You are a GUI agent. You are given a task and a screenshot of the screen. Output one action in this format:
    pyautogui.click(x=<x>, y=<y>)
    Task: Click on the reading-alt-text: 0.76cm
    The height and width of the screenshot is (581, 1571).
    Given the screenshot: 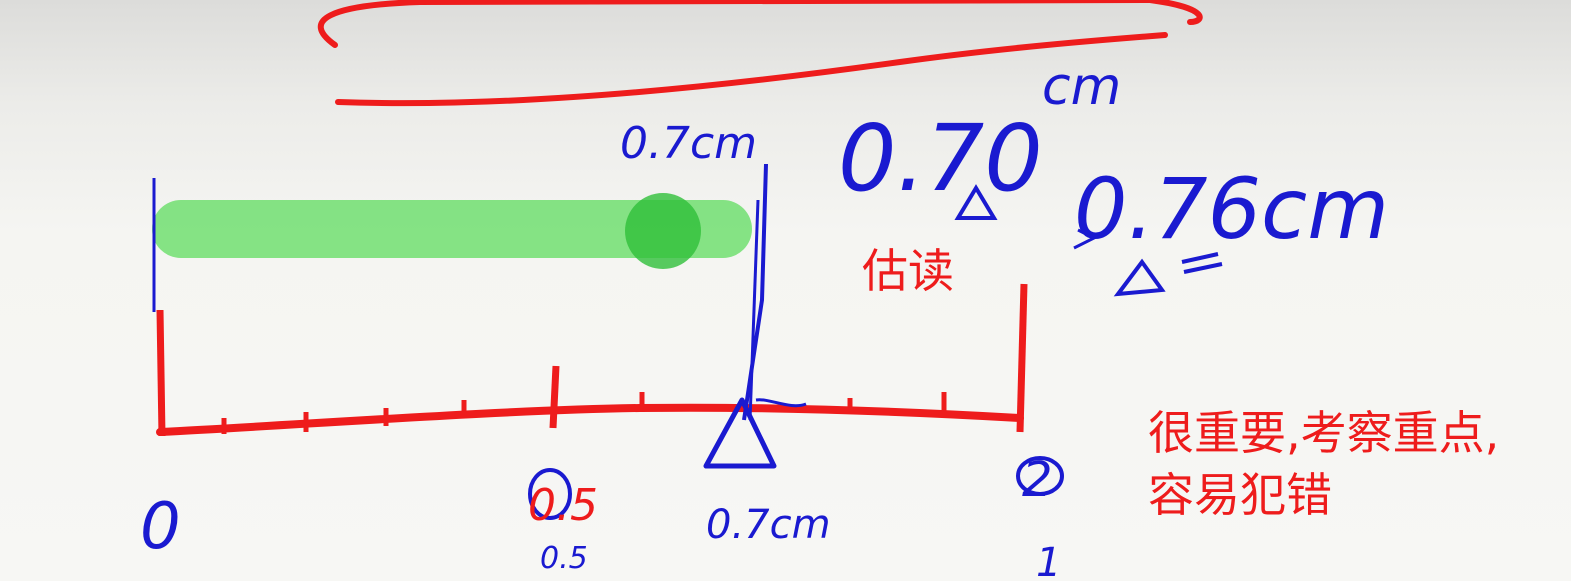 What is the action you would take?
    pyautogui.click(x=1231, y=209)
    